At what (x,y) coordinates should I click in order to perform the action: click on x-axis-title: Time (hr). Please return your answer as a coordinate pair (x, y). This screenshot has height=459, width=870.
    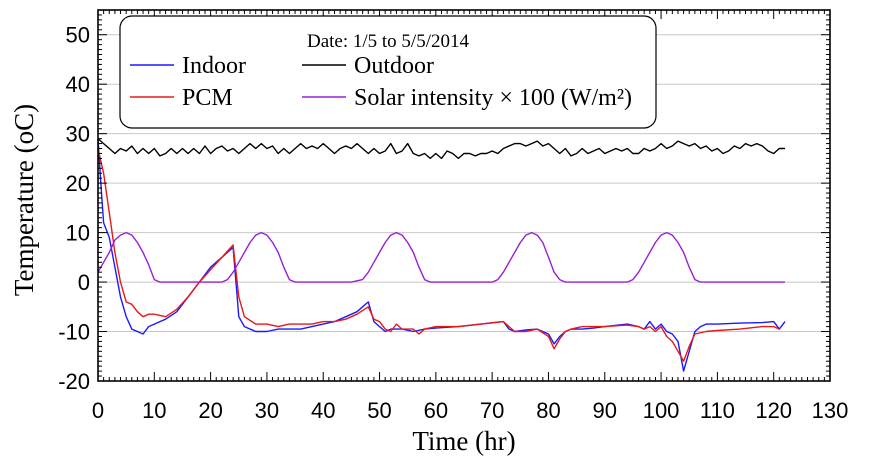
    Looking at the image, I should click on (463, 441).